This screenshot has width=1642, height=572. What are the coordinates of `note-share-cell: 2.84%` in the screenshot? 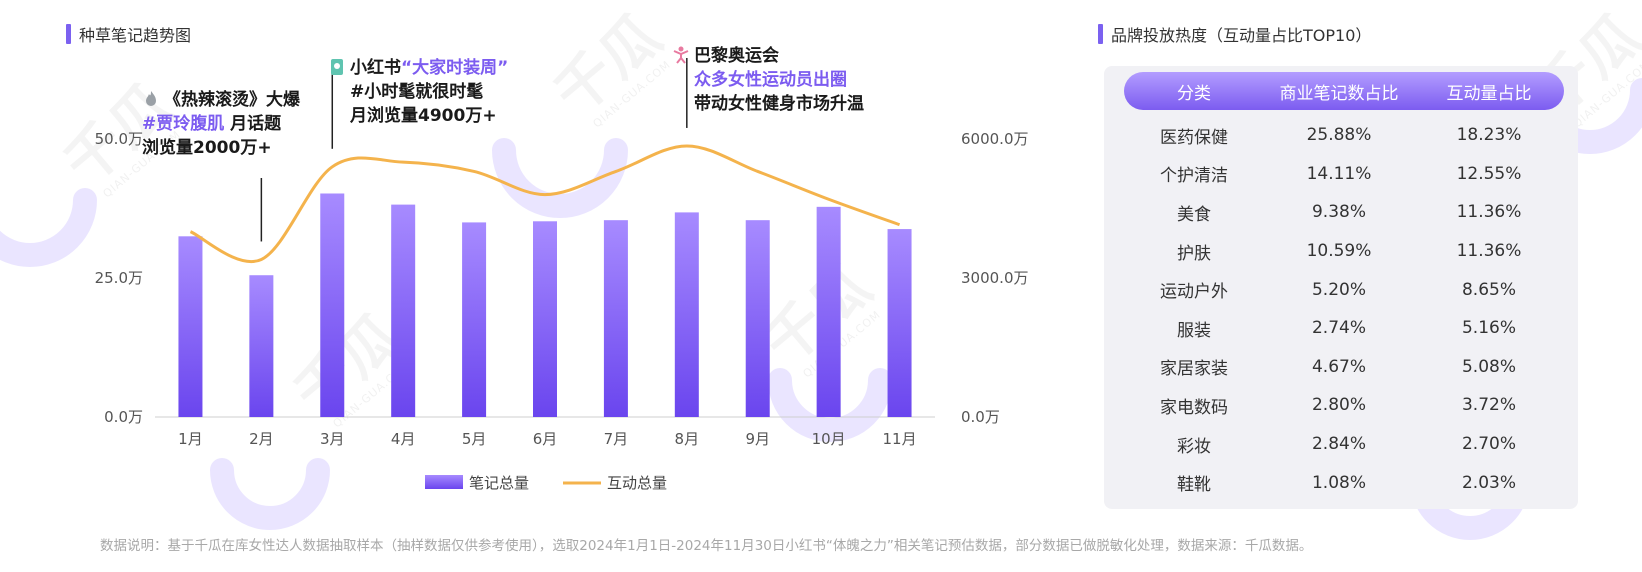 It's located at (1338, 444).